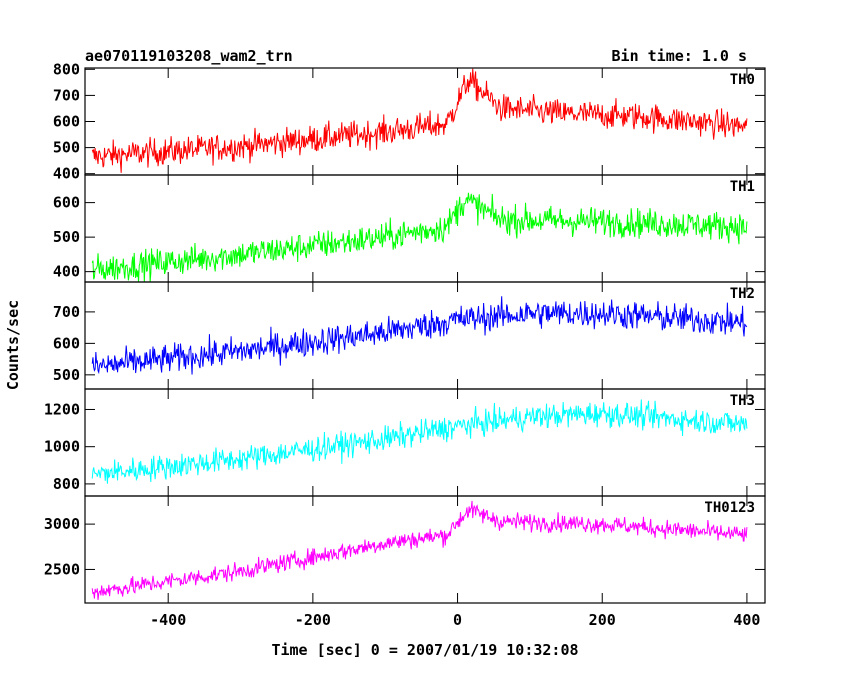 This screenshot has height=680, width=850. Describe the element at coordinates (62, 569) in the screenshot. I see `y-tick-label: 2500` at that location.